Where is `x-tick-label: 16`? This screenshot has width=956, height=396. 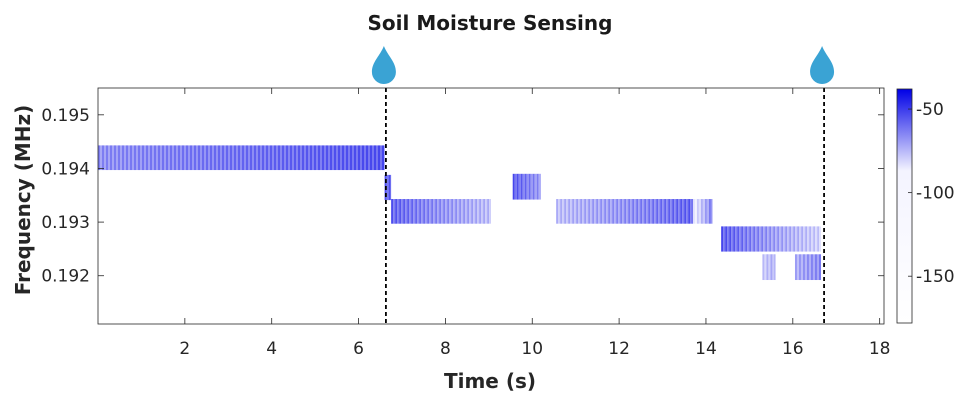
x-tick-label: 16 is located at coordinates (793, 349).